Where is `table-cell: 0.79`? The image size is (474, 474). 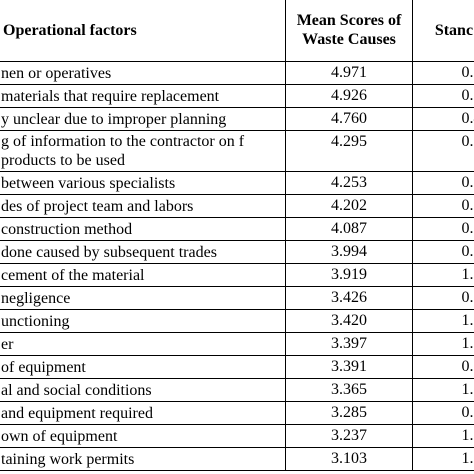
table-cell: 0.79 is located at coordinates (443, 183).